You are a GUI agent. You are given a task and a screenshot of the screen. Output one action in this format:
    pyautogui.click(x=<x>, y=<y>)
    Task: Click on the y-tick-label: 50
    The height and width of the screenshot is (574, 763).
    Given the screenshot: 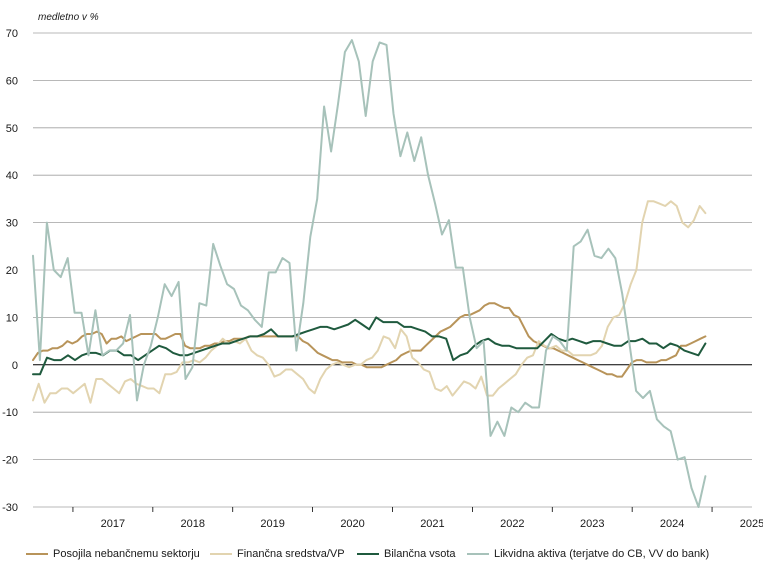 What is the action you would take?
    pyautogui.click(x=12, y=129)
    